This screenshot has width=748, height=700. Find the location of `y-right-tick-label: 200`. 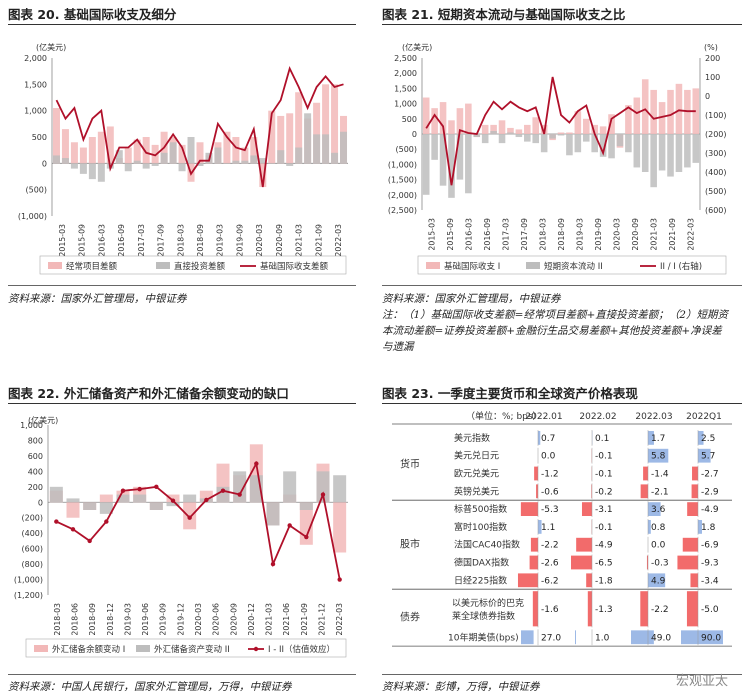

y-right-tick-label: 200 is located at coordinates (712, 58).